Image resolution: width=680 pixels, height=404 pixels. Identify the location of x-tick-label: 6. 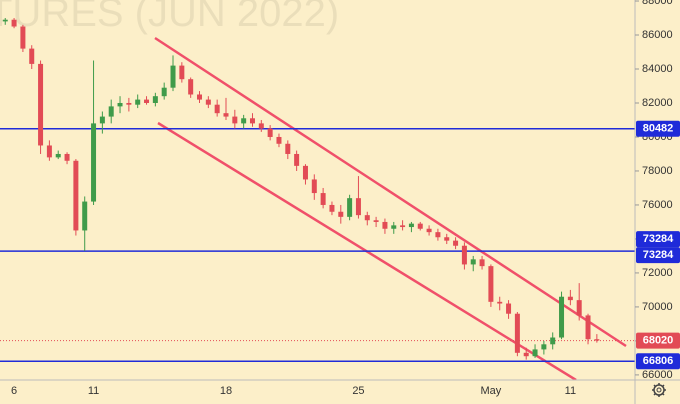
(14, 391).